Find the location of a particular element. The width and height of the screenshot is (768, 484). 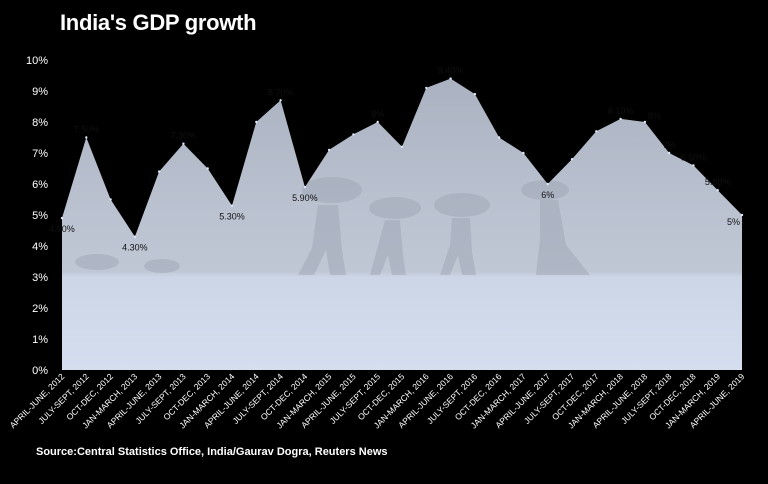

y-tick-label: 5% is located at coordinates (40, 216).